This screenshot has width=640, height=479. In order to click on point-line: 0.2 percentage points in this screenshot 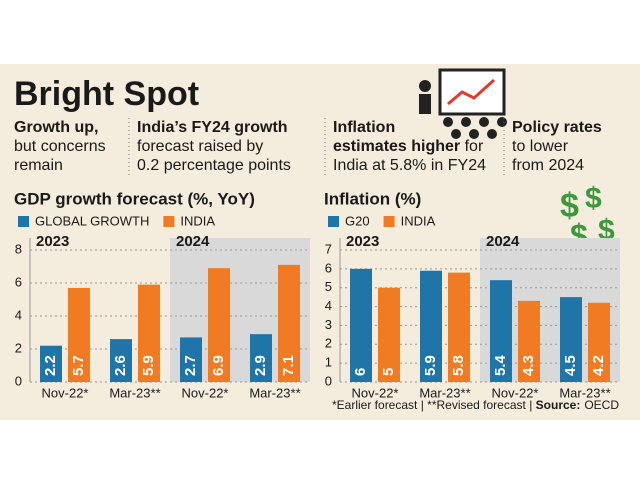, I will do `click(214, 165)`.